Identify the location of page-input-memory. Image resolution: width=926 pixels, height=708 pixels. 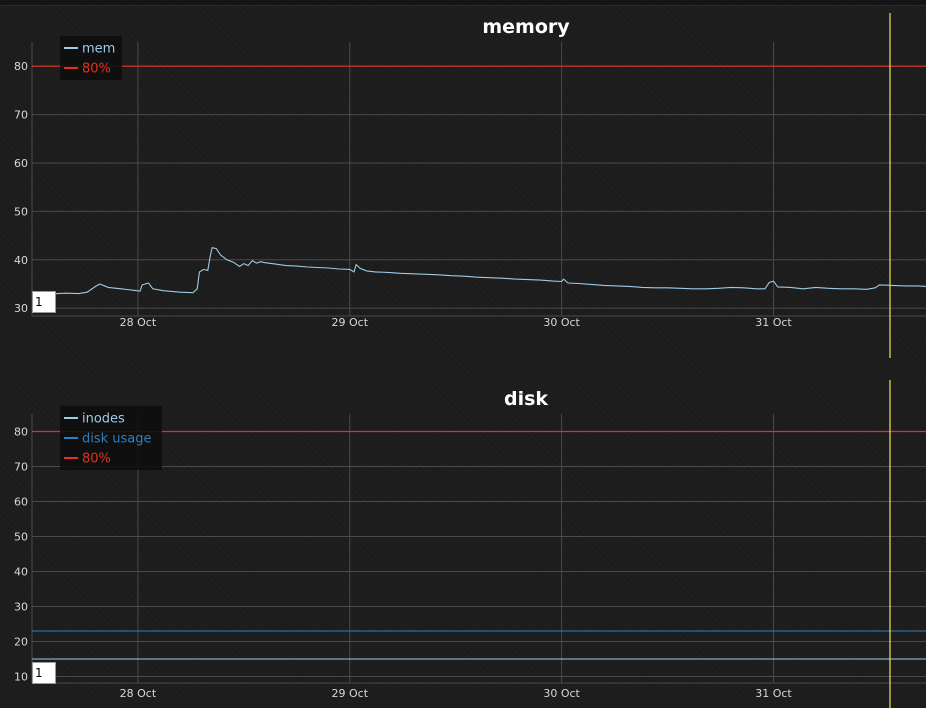
(44, 302).